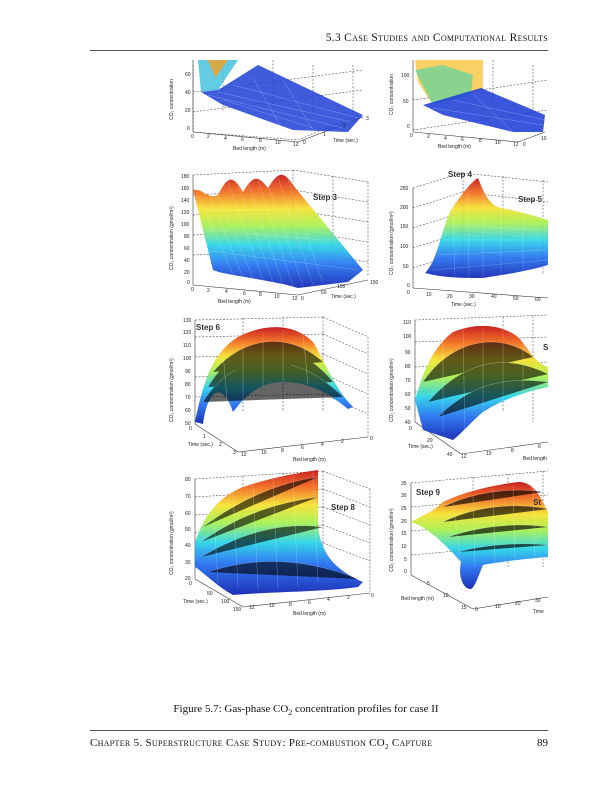 Image resolution: width=612 pixels, height=792 pixels. Describe the element at coordinates (185, 201) in the screenshot. I see `svg-text: 140` at that location.